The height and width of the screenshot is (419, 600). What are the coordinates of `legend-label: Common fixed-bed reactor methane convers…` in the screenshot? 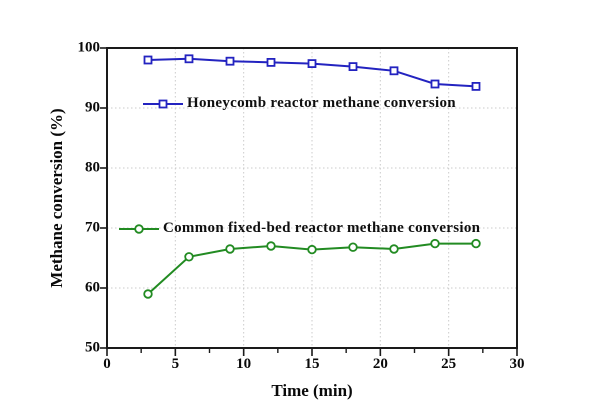 It's located at (322, 227).